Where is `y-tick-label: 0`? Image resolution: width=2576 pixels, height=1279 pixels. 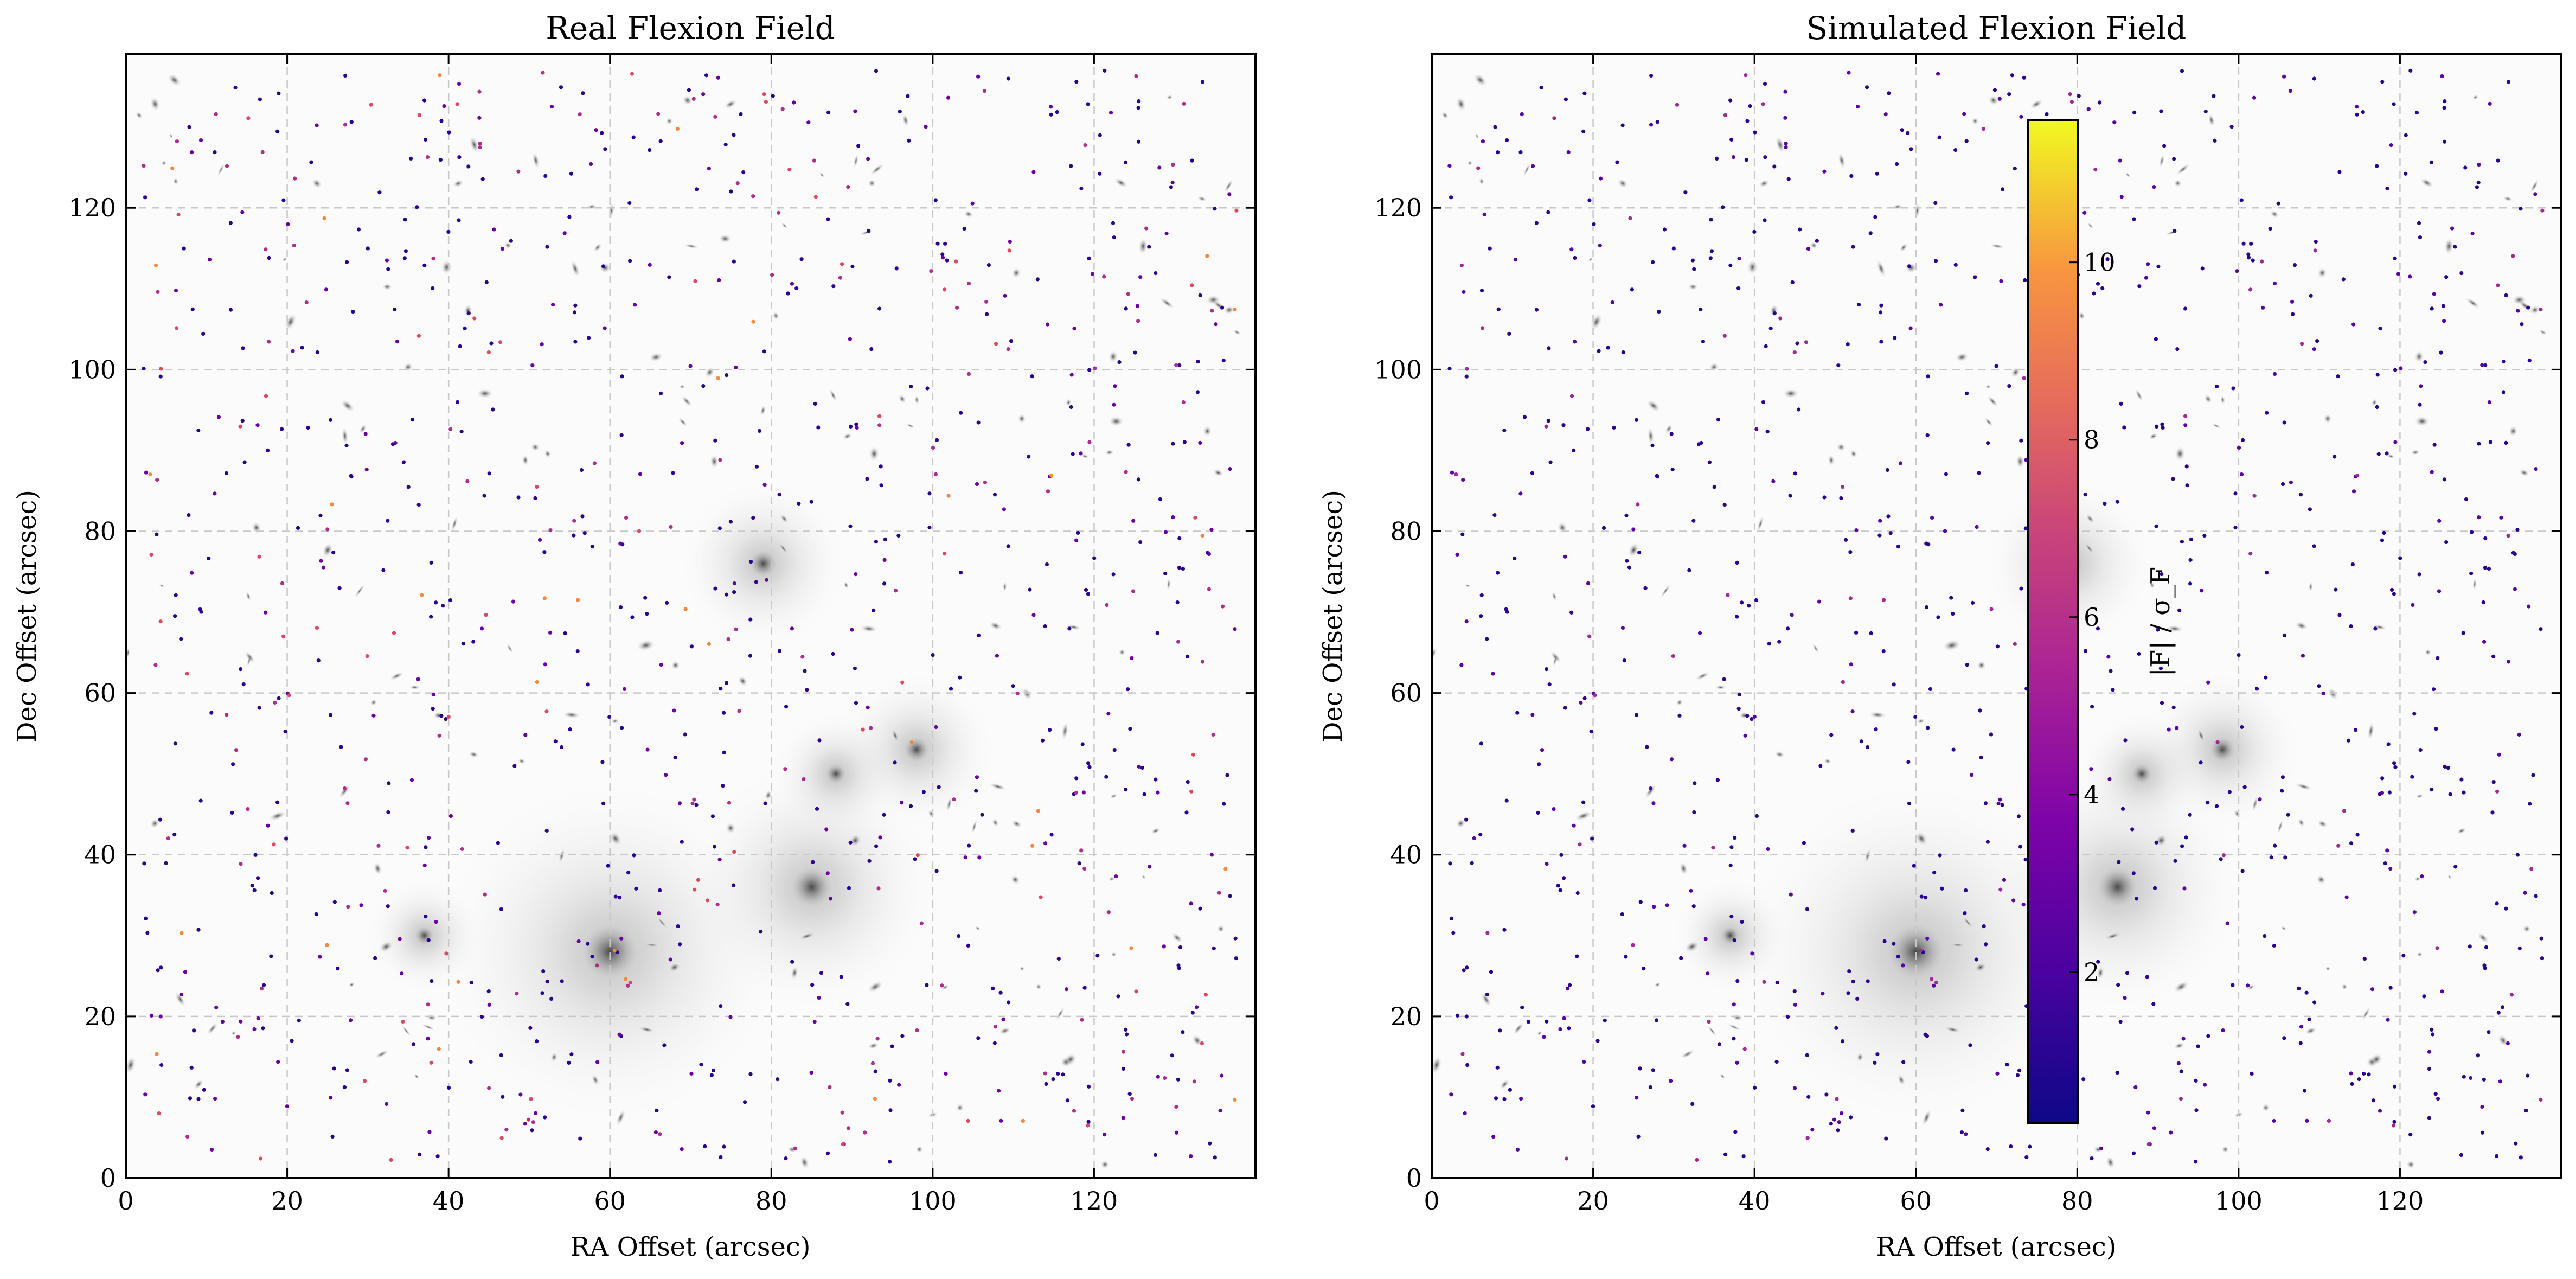
y-tick-label: 0 is located at coordinates (108, 1178).